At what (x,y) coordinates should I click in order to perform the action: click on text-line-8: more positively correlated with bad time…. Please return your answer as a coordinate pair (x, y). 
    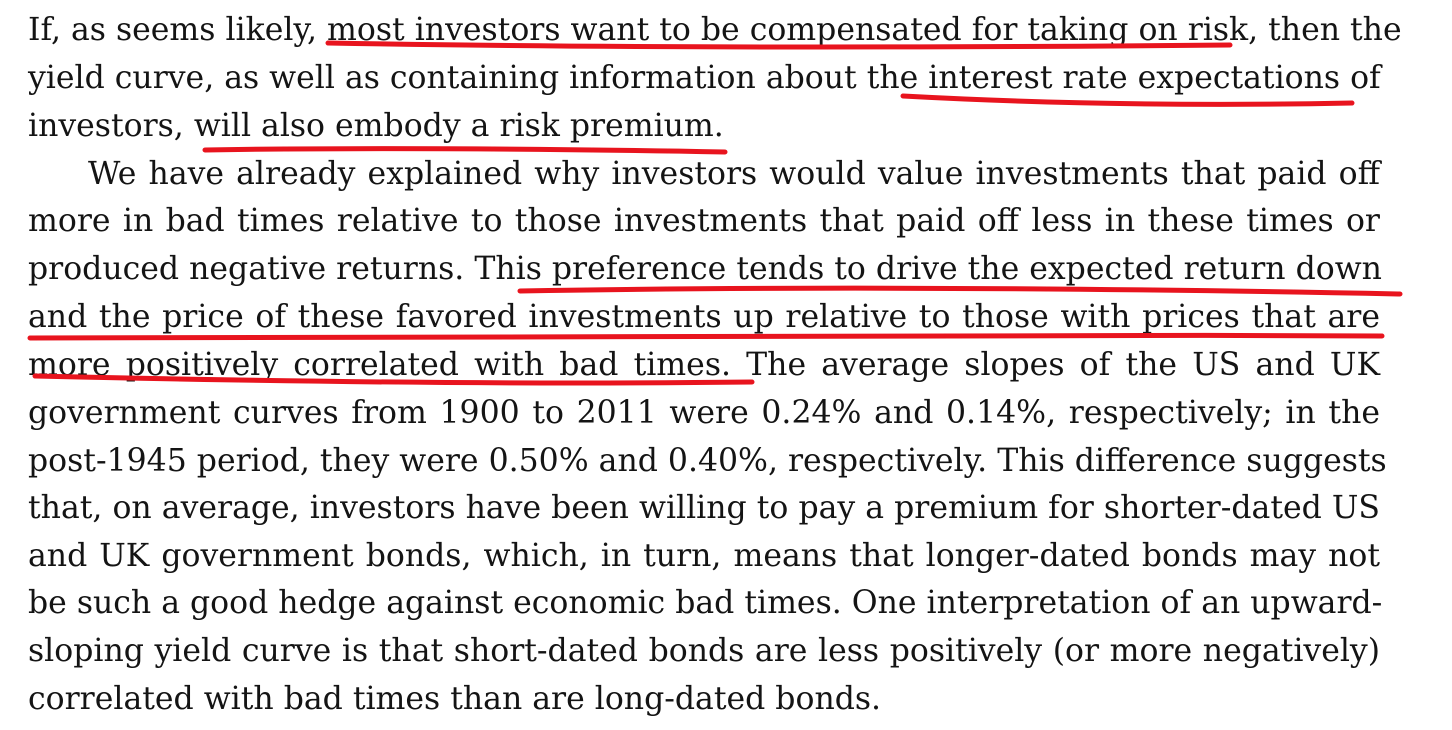
    Looking at the image, I should click on (704, 365).